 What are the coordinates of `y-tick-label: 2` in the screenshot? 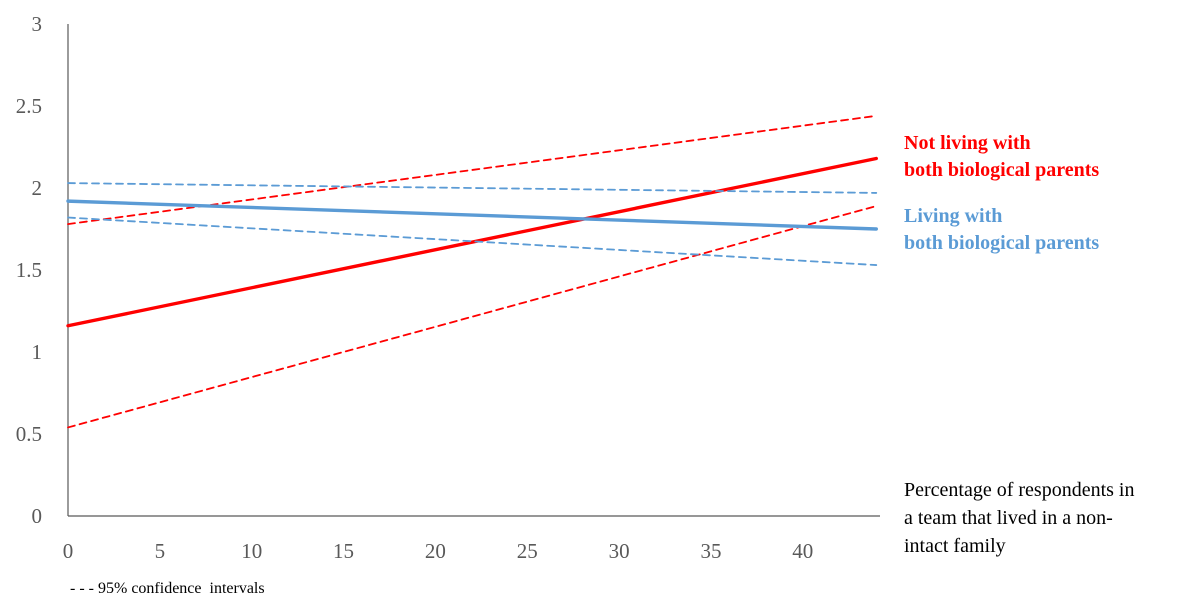 It's located at (37, 188).